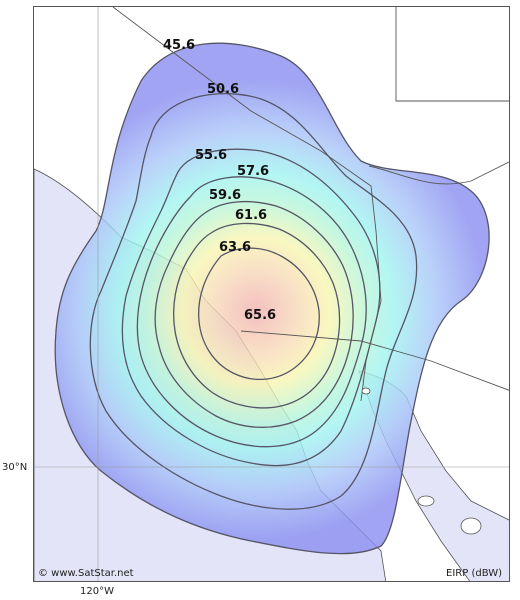  Describe the element at coordinates (438, 173) in the screenshot. I see `border-line-state` at that location.